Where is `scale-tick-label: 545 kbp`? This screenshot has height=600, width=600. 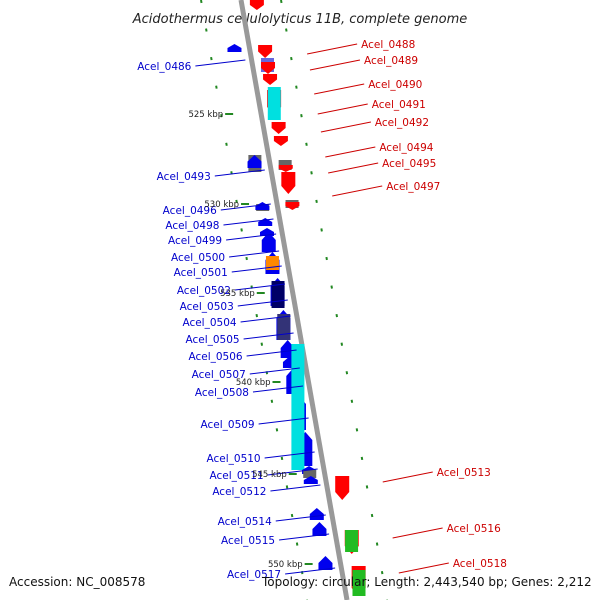 scale-tick-label: 545 kbp is located at coordinates (269, 475).